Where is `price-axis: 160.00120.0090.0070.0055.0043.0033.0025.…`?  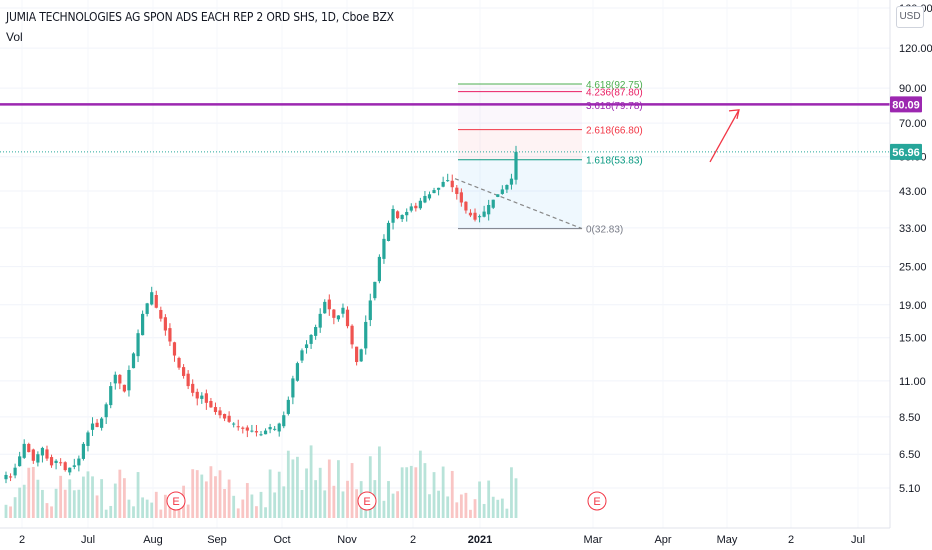
price-axis: 160.00120.0090.0070.0055.0043.0033.0025.… is located at coordinates (910, 275).